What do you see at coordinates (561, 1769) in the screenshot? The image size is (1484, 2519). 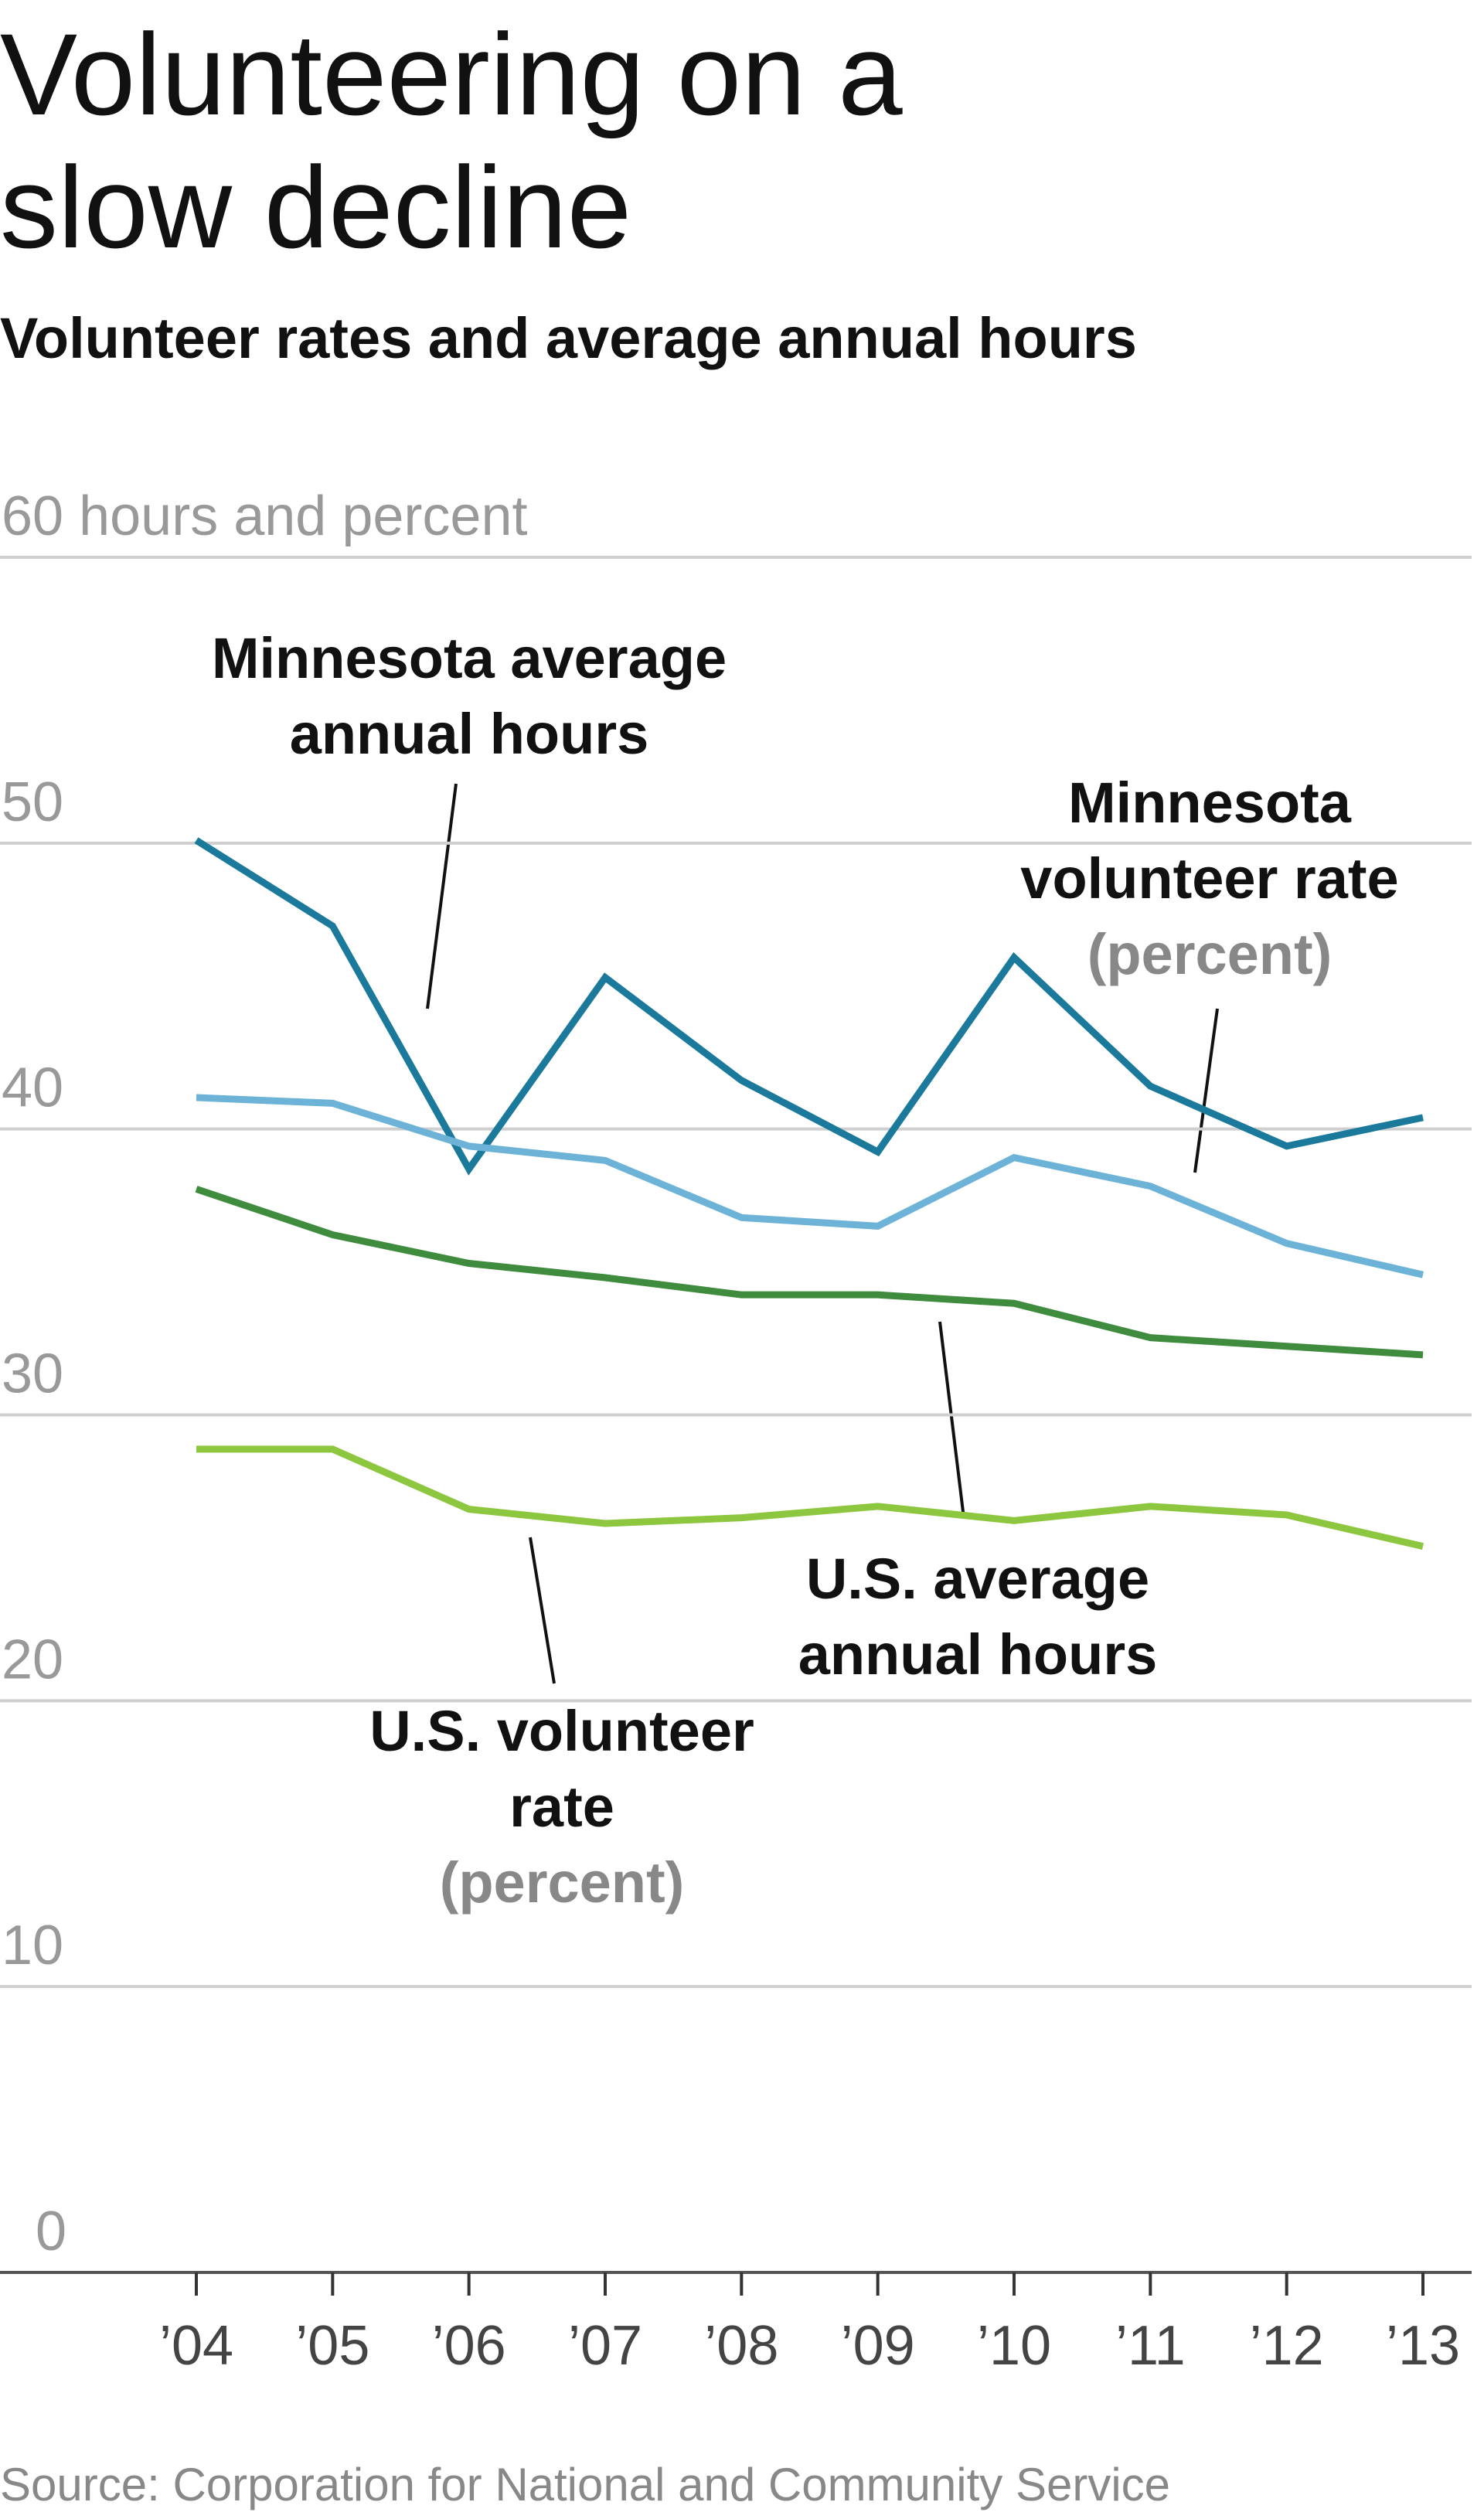 I see `series-label: U.S. volunteer rate` at bounding box center [561, 1769].